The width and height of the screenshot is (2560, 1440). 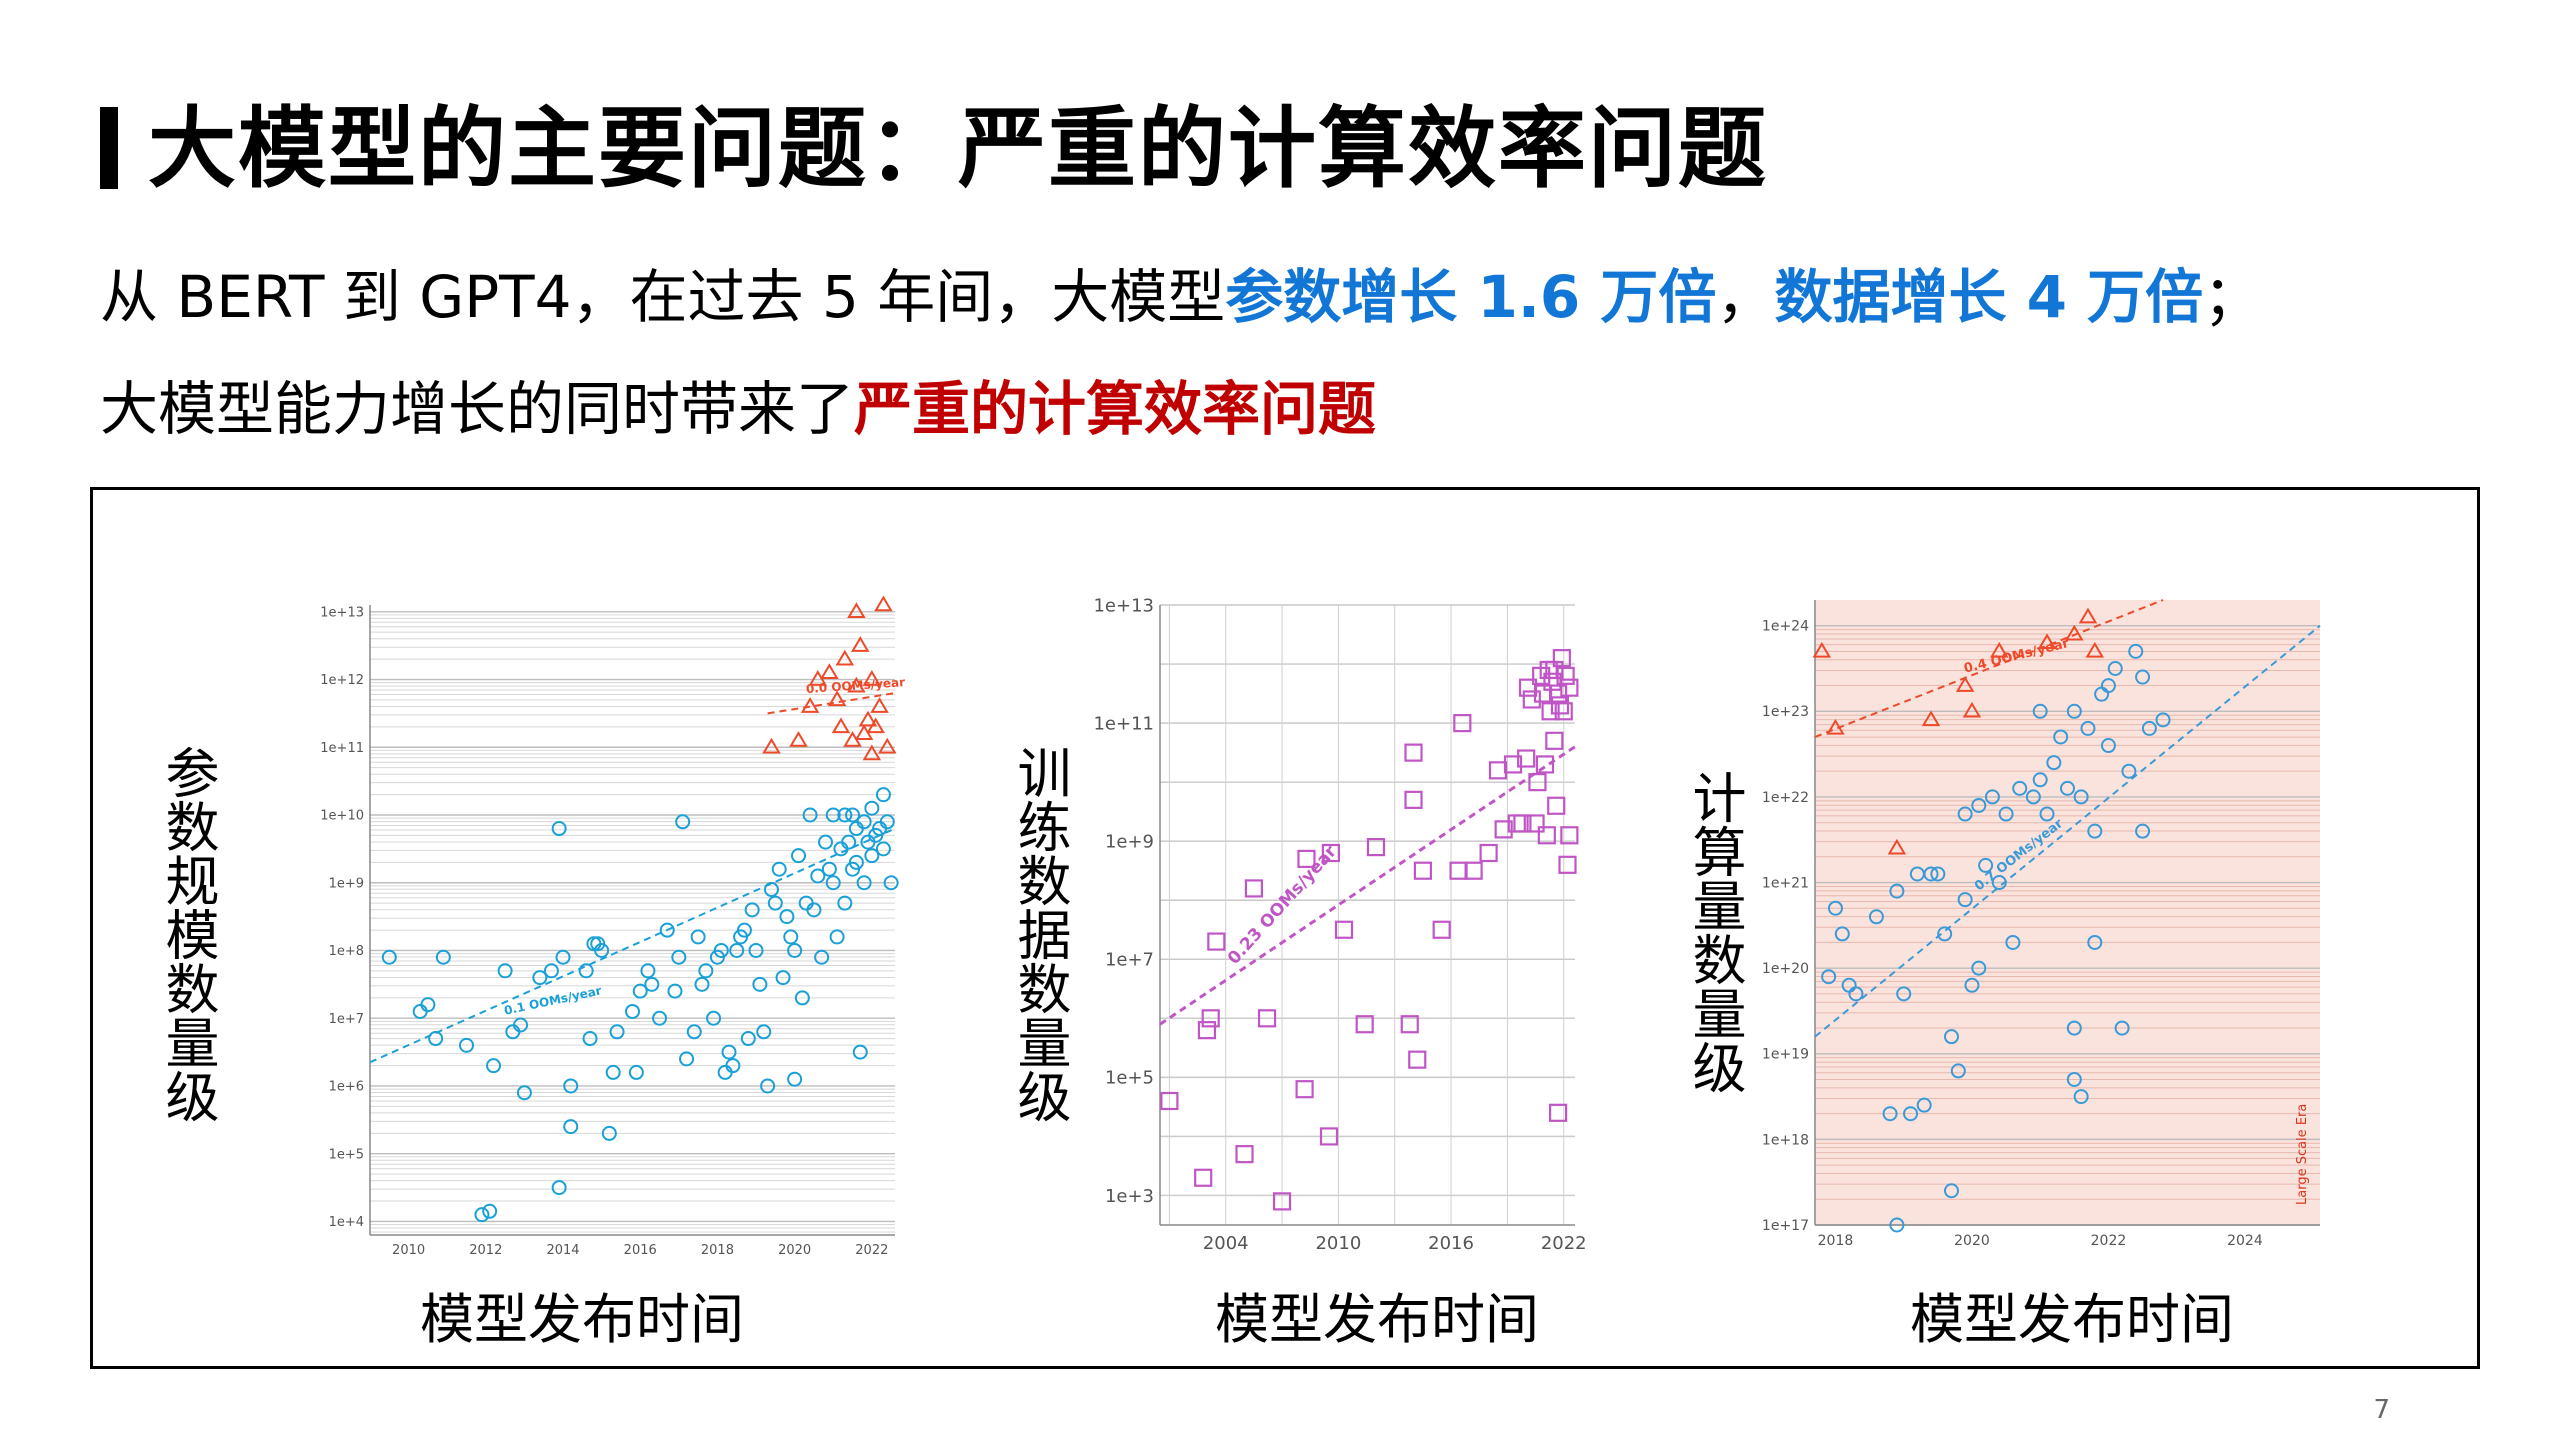 I want to click on line1-mid: ，, so click(x=1745, y=297).